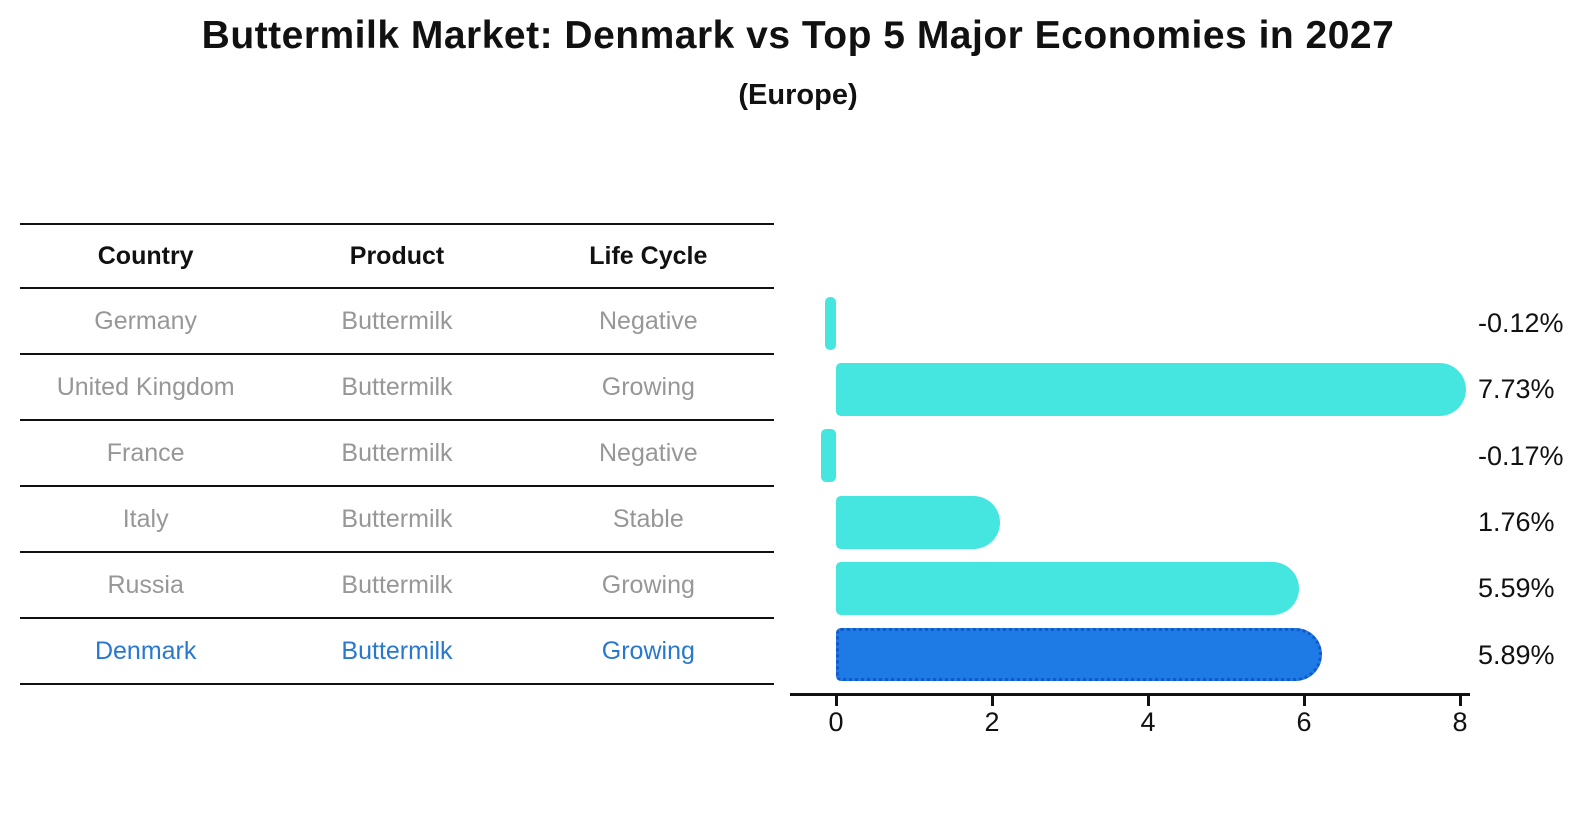 The height and width of the screenshot is (823, 1596). I want to click on table-row-germany: Germany Buttermilk Negative, so click(397, 321).